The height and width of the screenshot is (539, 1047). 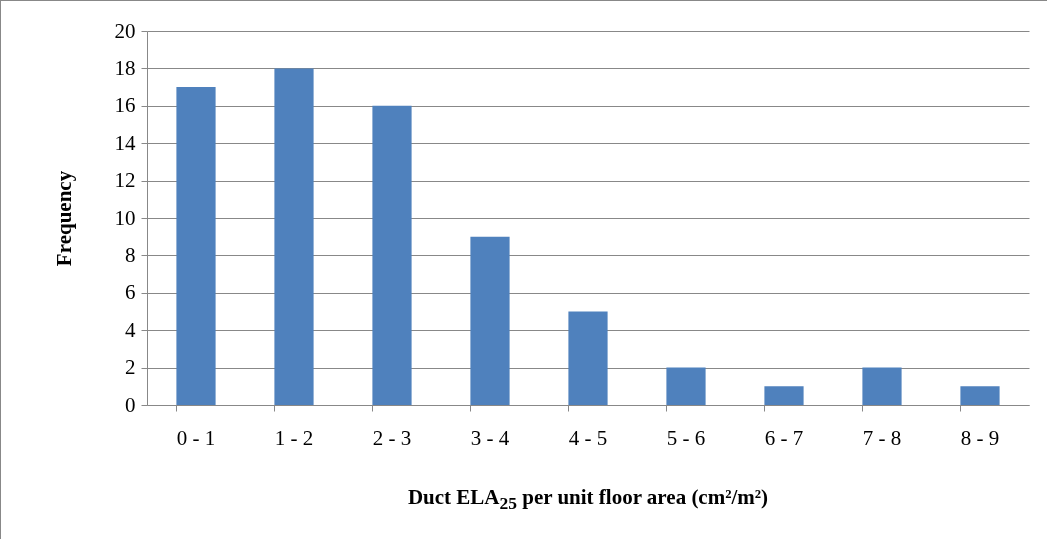 I want to click on y-tick-label: 2, so click(x=130, y=367).